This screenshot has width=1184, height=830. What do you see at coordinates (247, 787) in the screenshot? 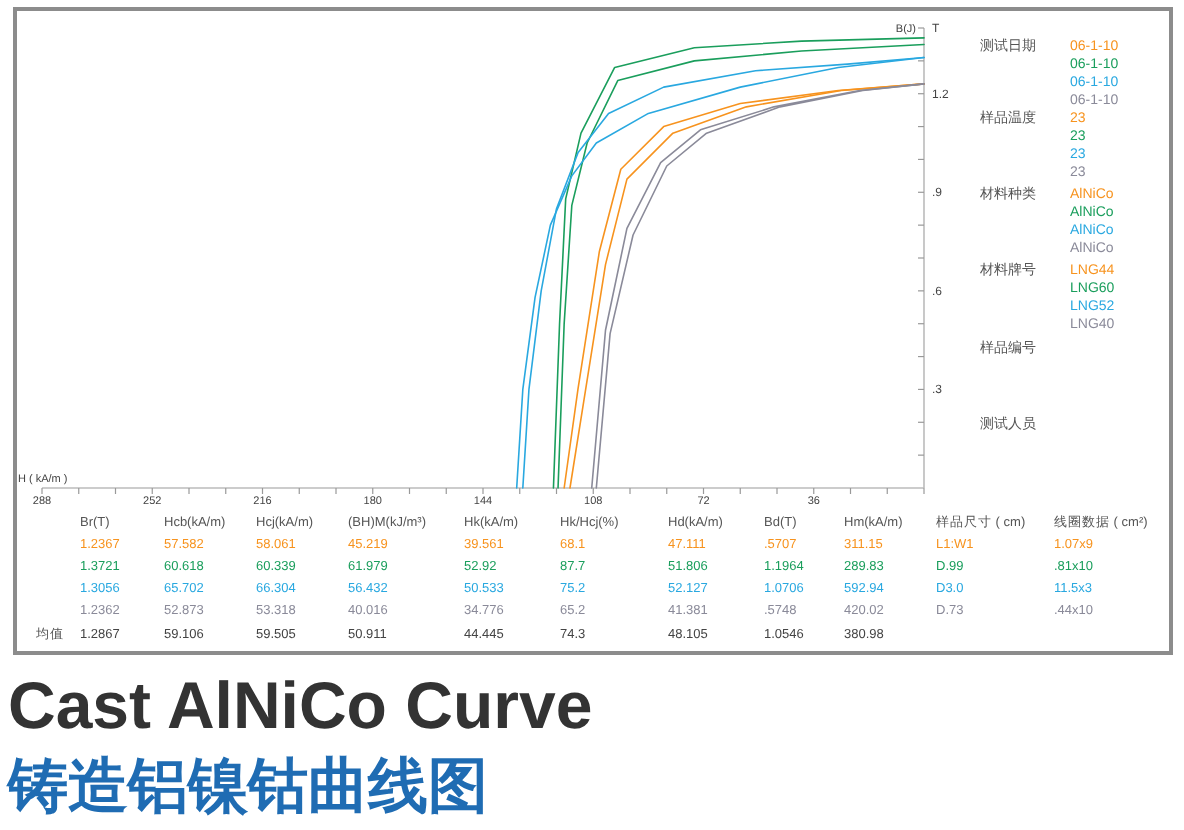
I see `text: 铸造铝镍钴曲线图` at bounding box center [247, 787].